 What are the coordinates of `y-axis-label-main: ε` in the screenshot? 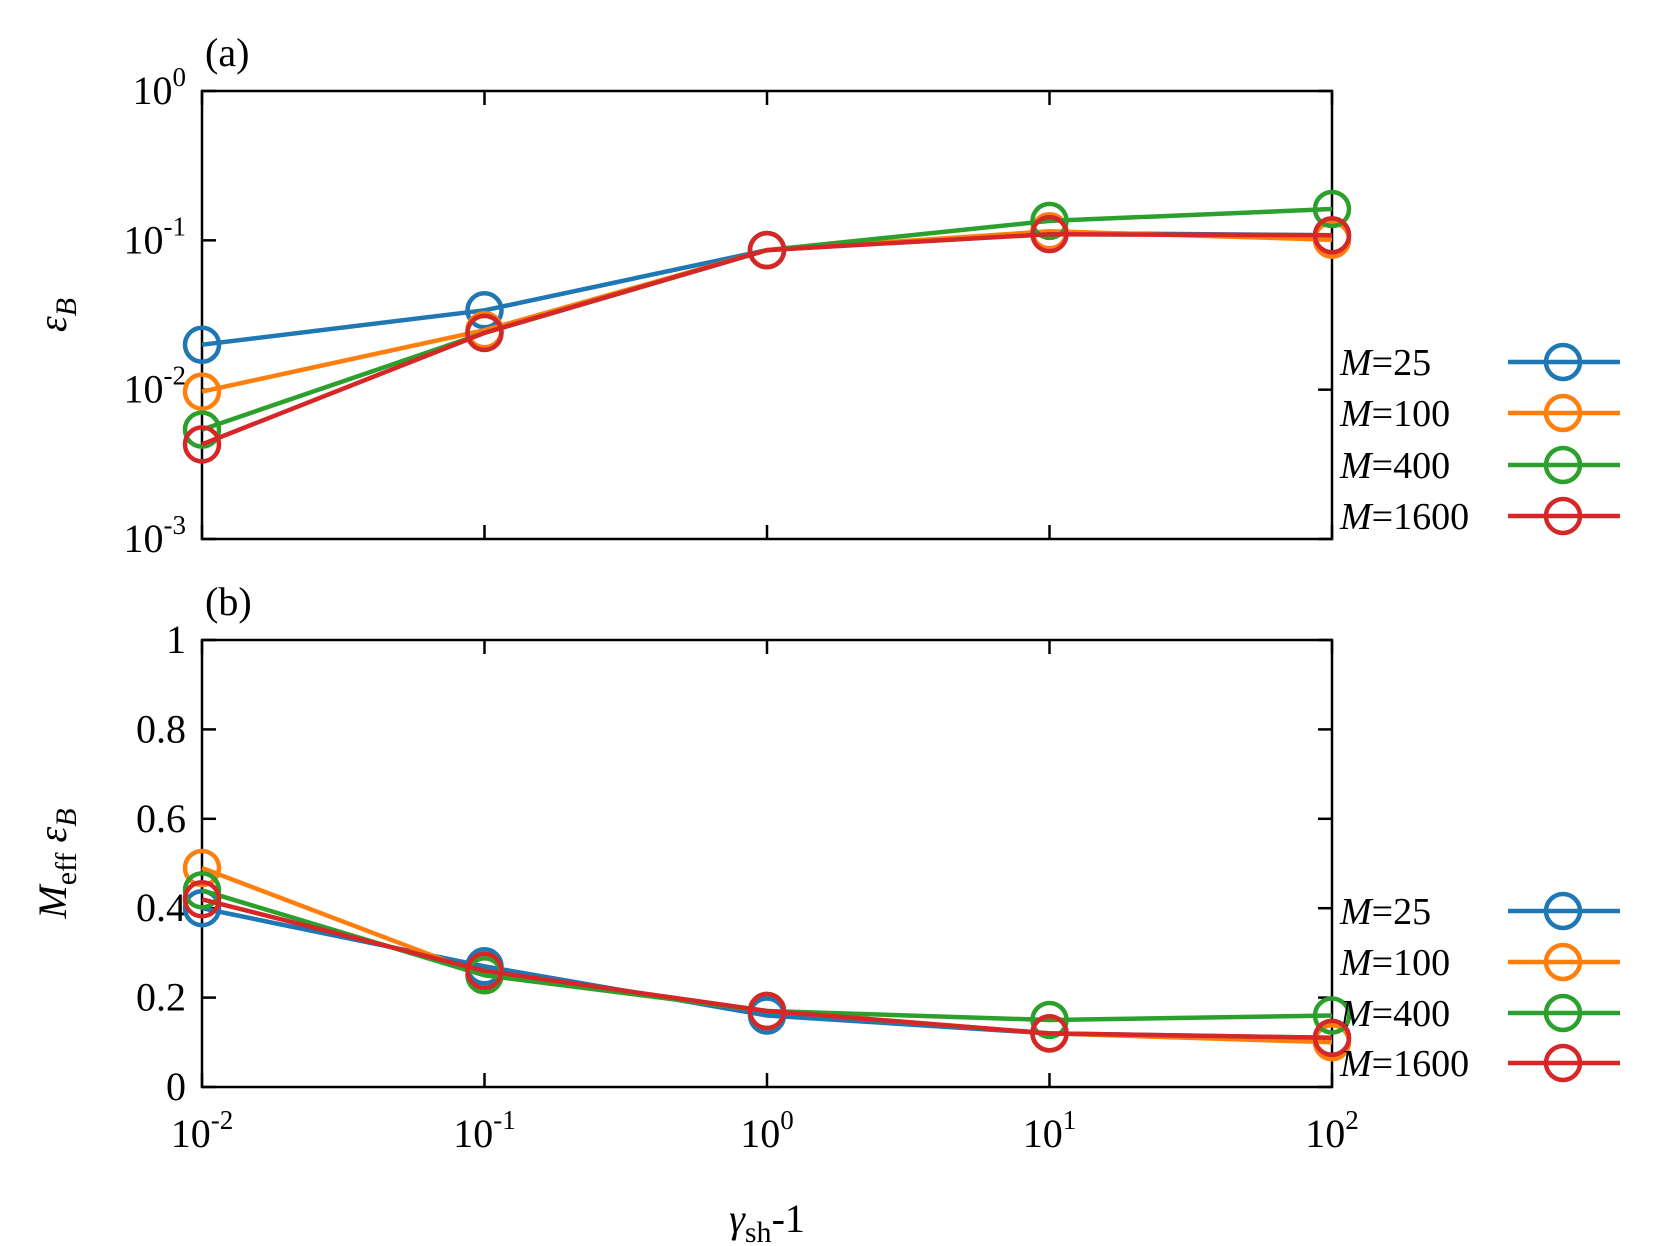 It's located at (52, 324).